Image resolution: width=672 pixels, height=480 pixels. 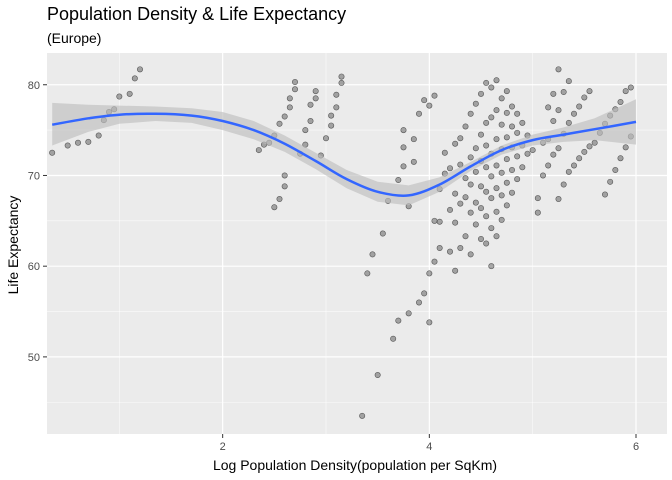 I want to click on y-tick-label: 60, so click(x=34, y=267).